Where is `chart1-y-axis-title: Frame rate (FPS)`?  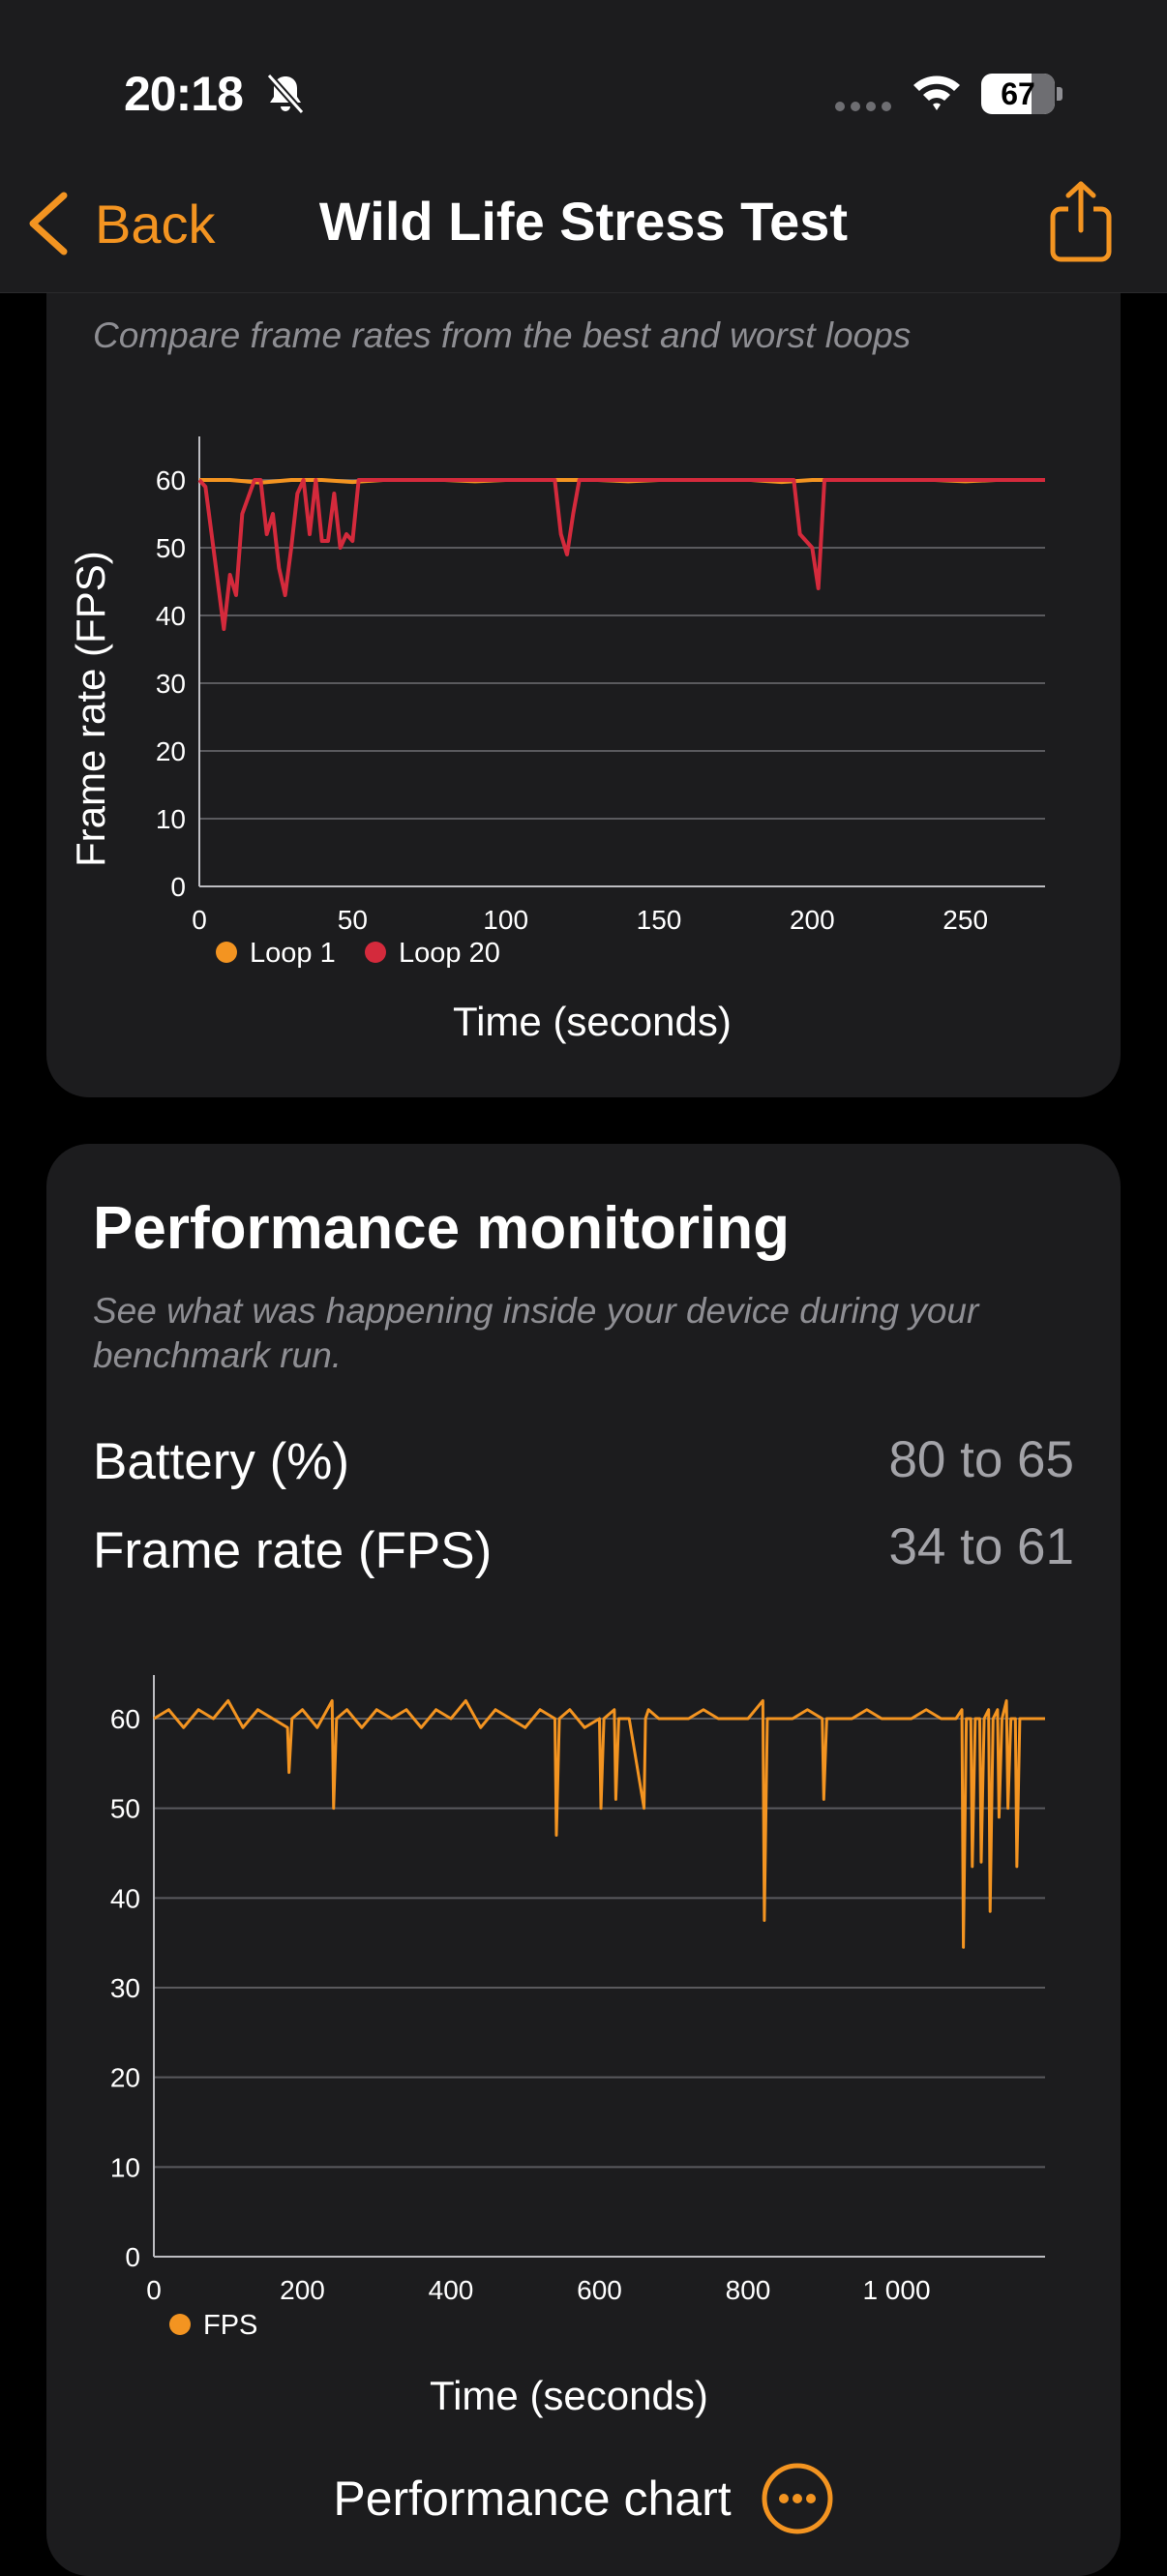 chart1-y-axis-title: Frame rate (FPS) is located at coordinates (90, 709).